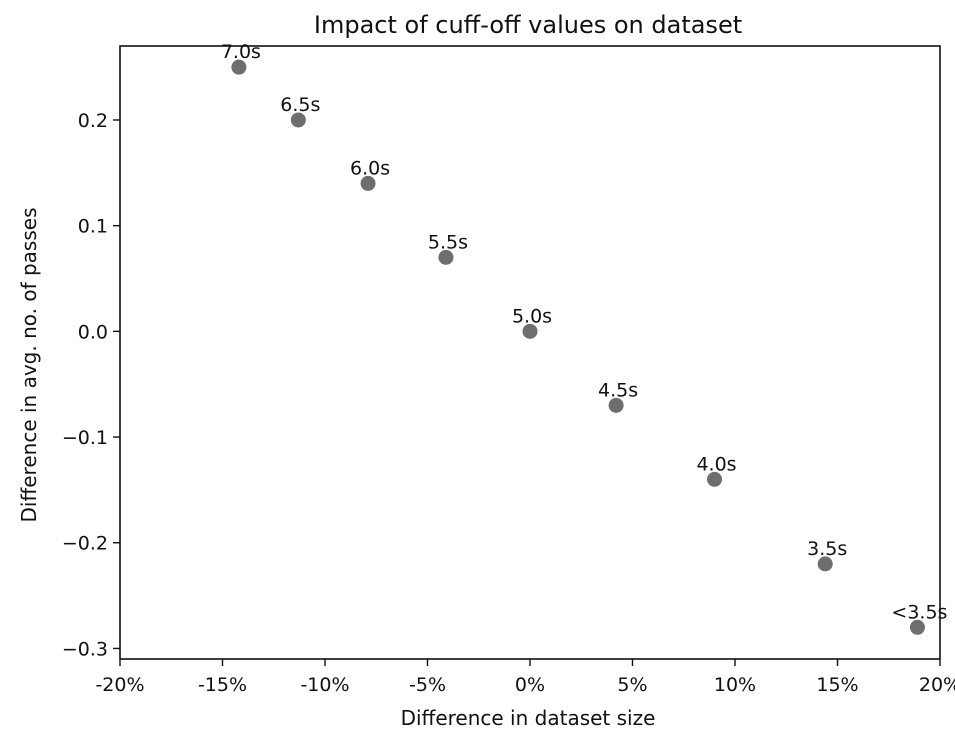 Image resolution: width=955 pixels, height=733 pixels. I want to click on y-tick-label: −0.2, so click(85, 544).